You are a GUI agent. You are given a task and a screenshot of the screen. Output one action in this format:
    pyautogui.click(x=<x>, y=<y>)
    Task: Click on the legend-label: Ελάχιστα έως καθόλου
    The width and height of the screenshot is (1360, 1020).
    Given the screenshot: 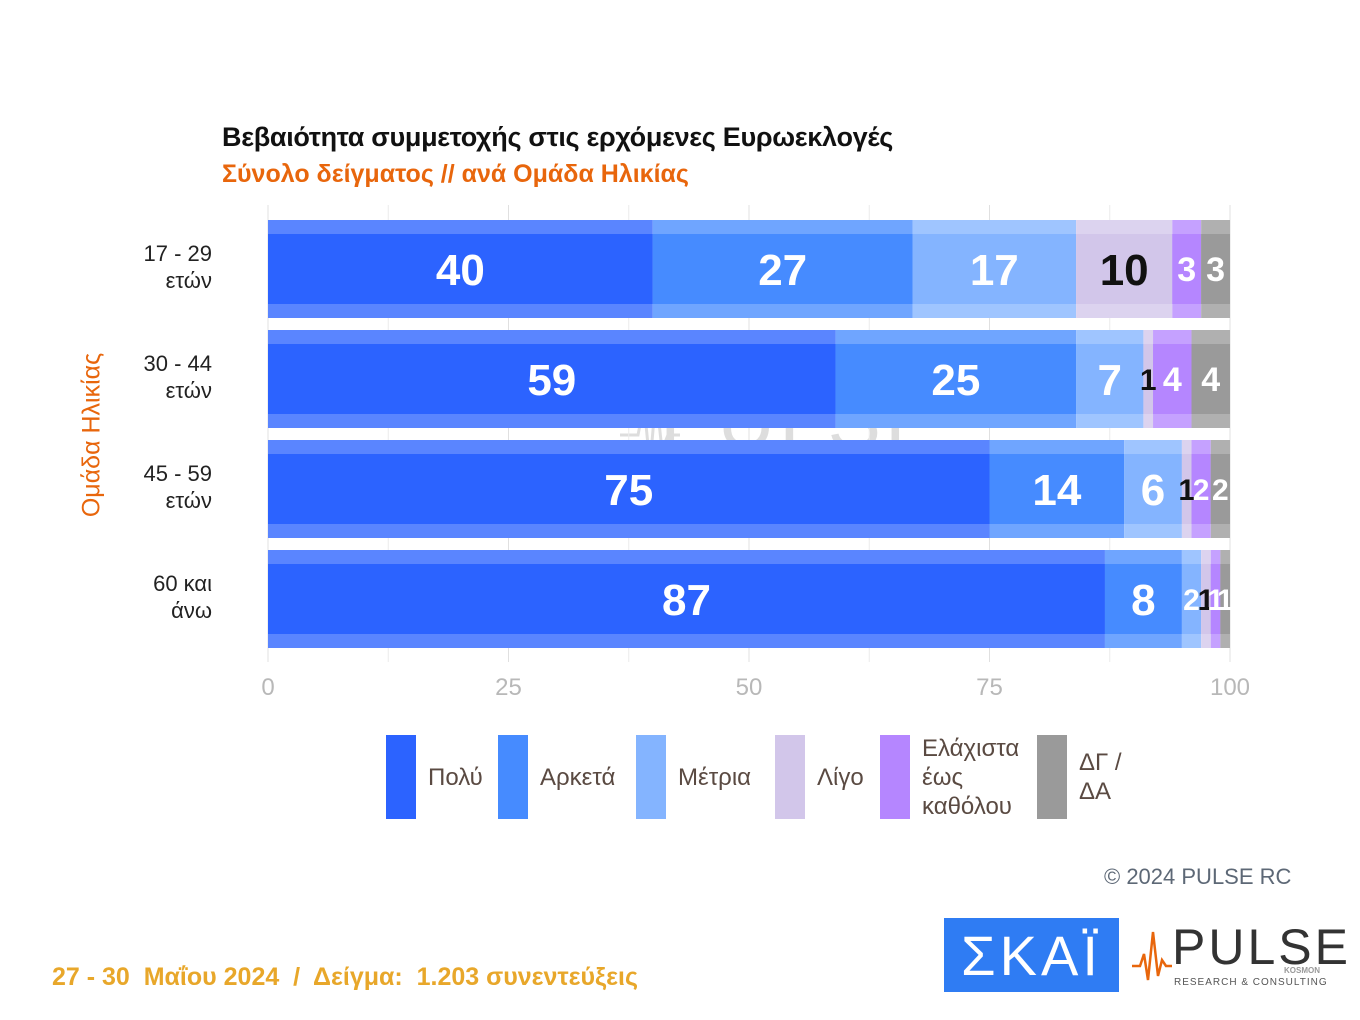 What is the action you would take?
    pyautogui.click(x=971, y=777)
    